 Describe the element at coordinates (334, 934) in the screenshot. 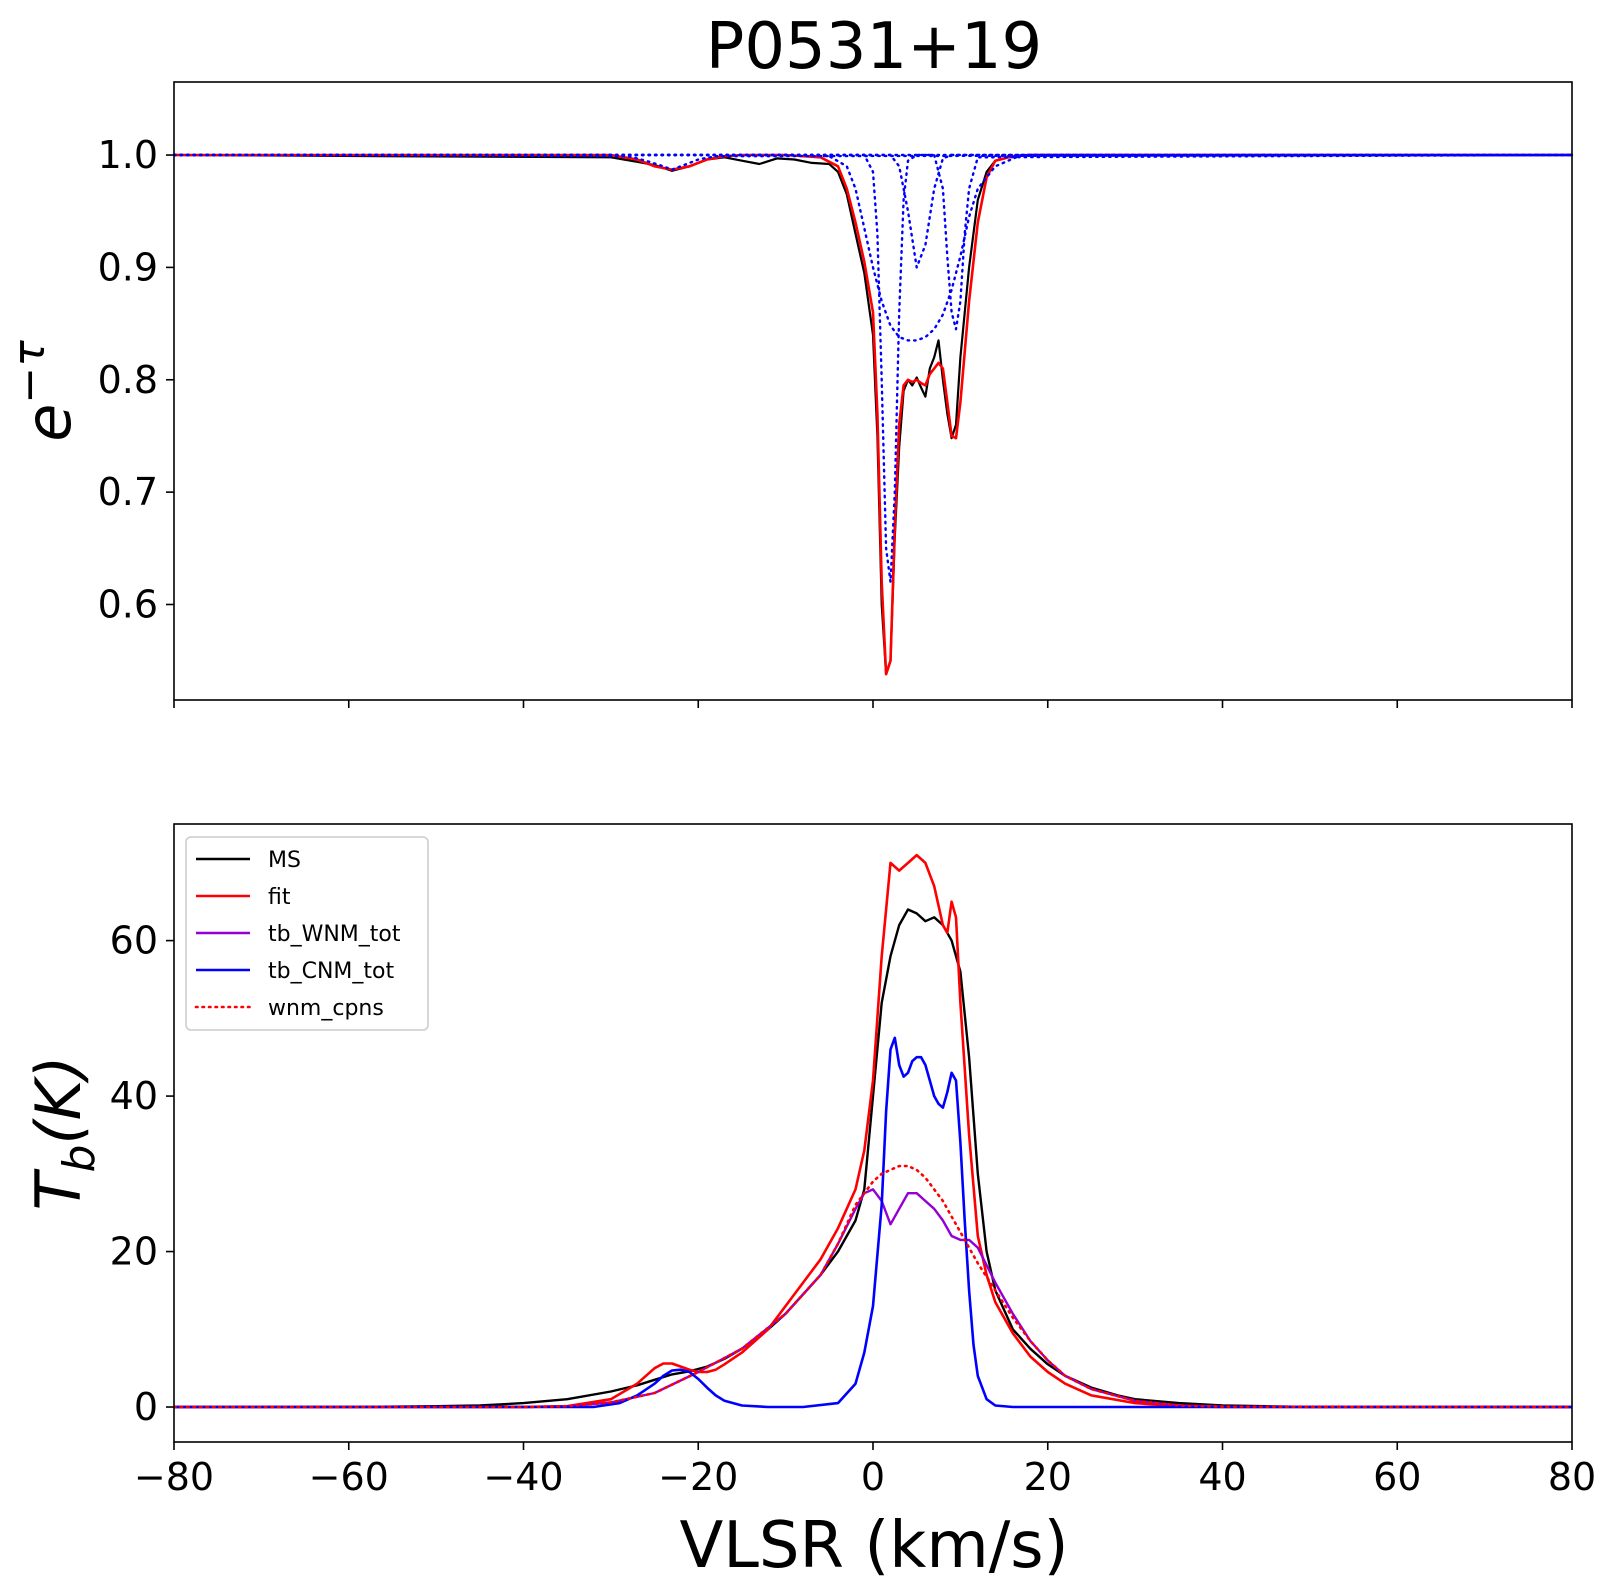

I see `legend-label-wnm: tb_WNM_tot` at that location.